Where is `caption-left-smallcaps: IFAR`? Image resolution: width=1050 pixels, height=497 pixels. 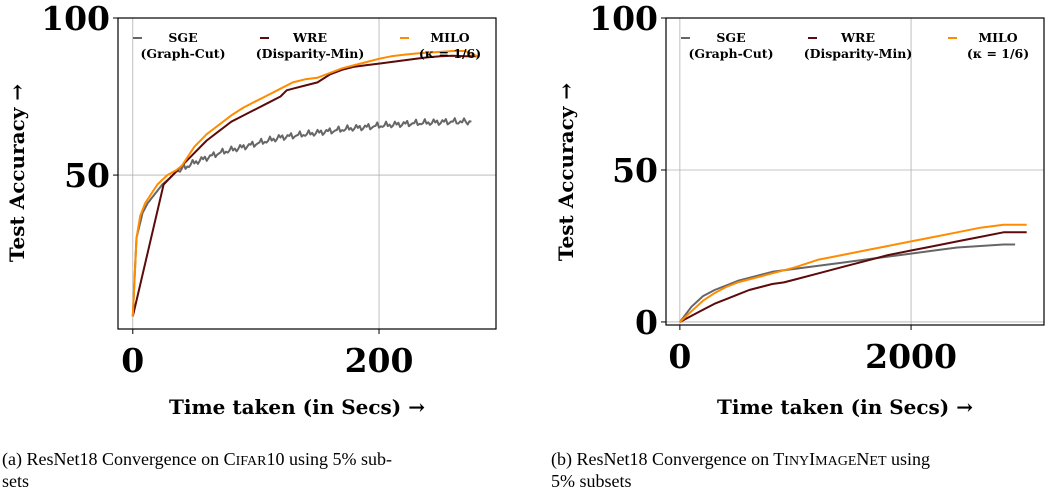
caption-left-smallcaps: IFAR is located at coordinates (252, 461).